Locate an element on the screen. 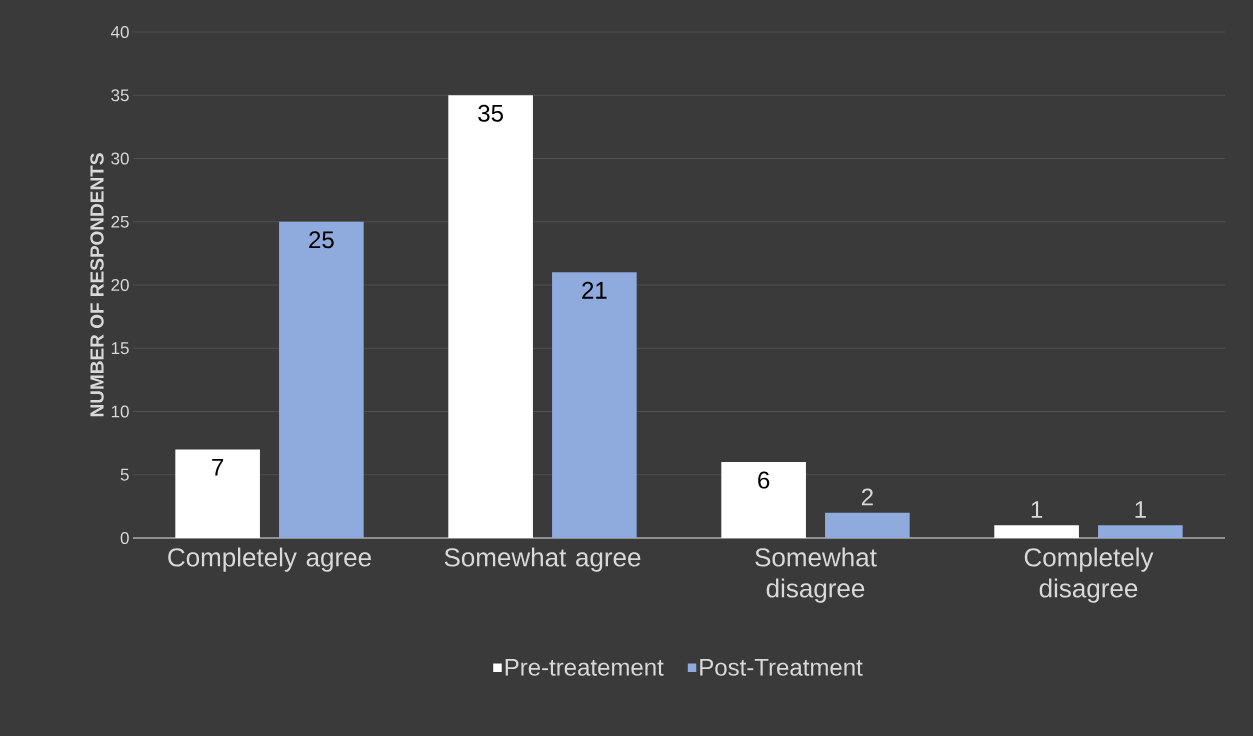 This screenshot has height=736, width=1253. data-label: 7 is located at coordinates (218, 467).